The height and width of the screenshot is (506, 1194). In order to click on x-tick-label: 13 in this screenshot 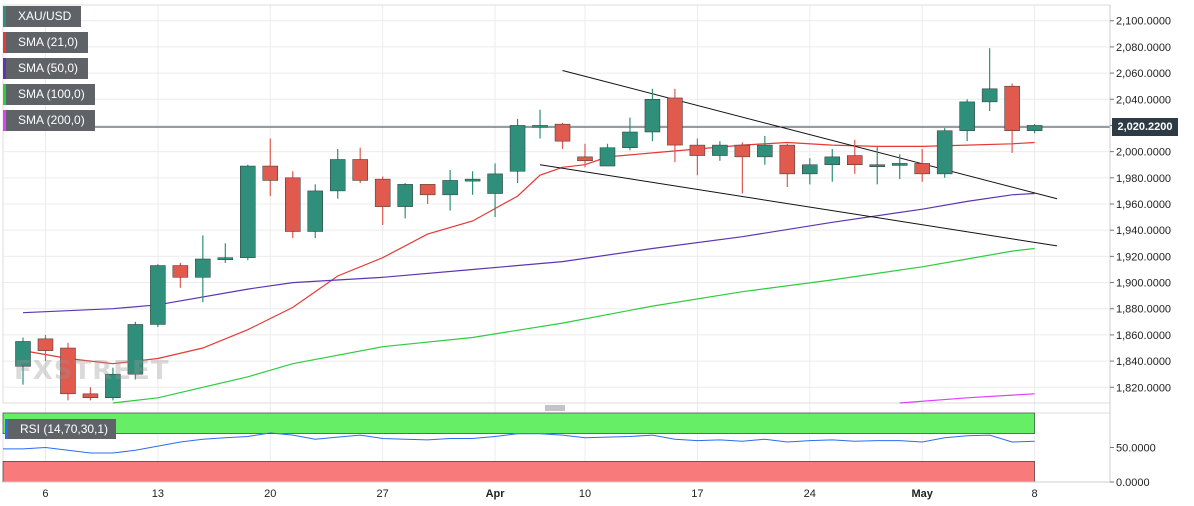, I will do `click(158, 494)`.